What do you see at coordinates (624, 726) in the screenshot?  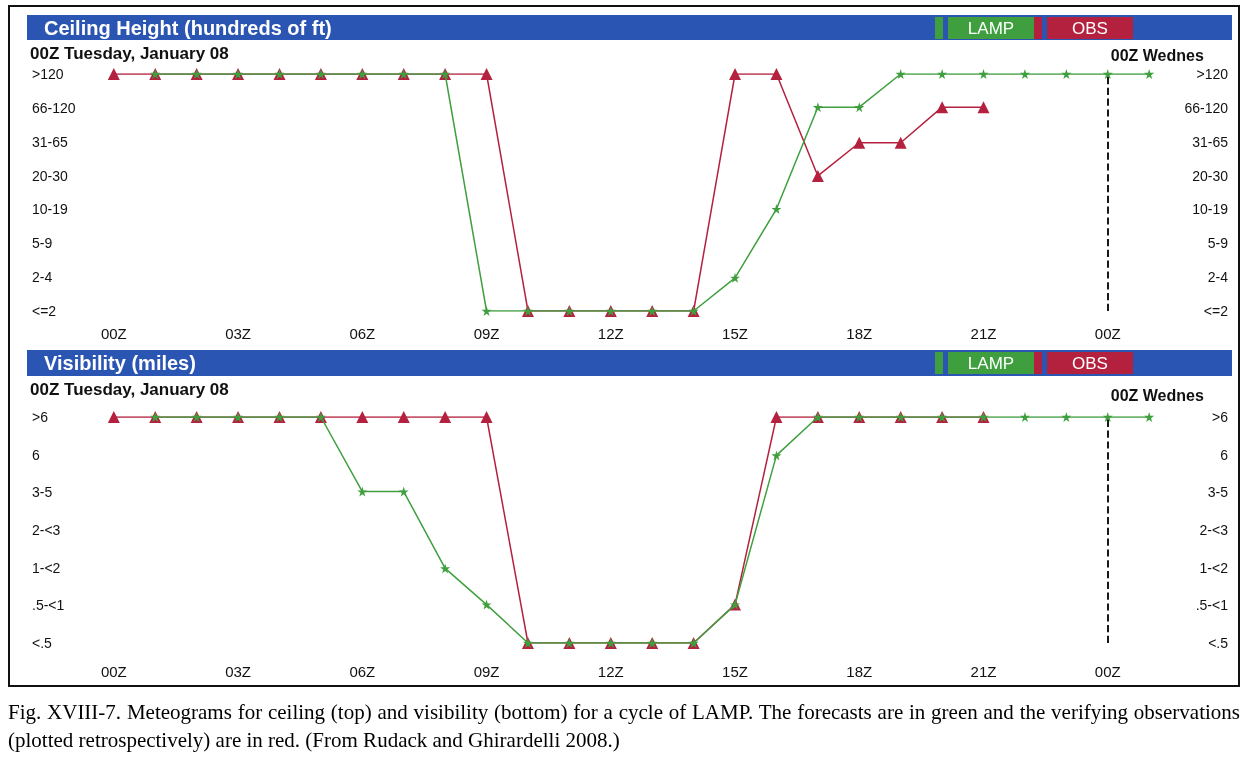 I see `text: Fig. XVIII-7. Meteograms for ceiling (top) and visibility (bottom) for a cycle of LAMP. The forecasts are in green and the verifying observations (plotted retrospectively) are in red. (From Rudack and Ghirardelli 2008.)` at bounding box center [624, 726].